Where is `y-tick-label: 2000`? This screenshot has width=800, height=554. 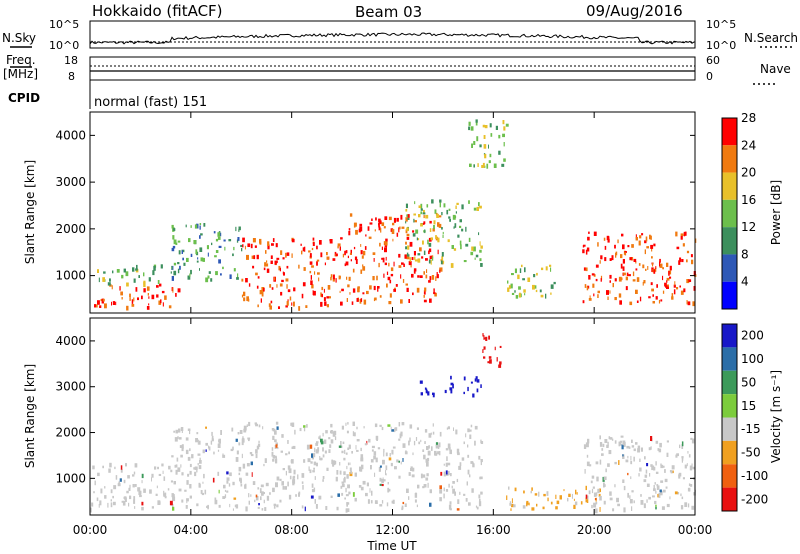 y-tick-label: 2000 is located at coordinates (70, 229).